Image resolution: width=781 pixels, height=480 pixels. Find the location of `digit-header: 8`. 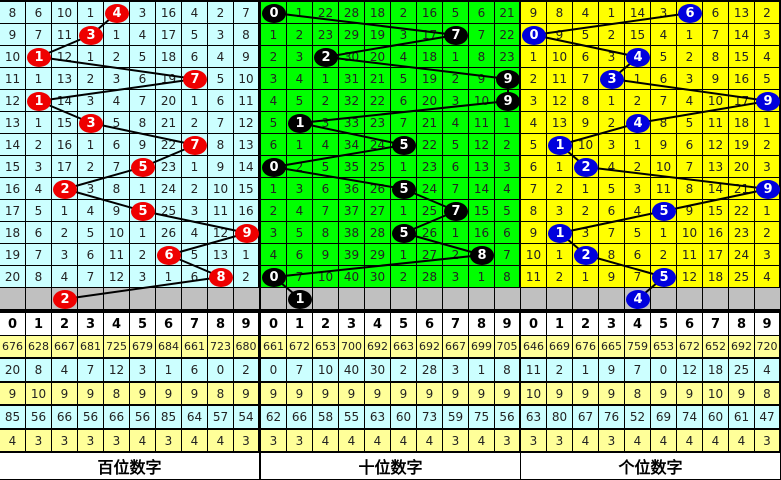

digit-header: 8 is located at coordinates (742, 324).